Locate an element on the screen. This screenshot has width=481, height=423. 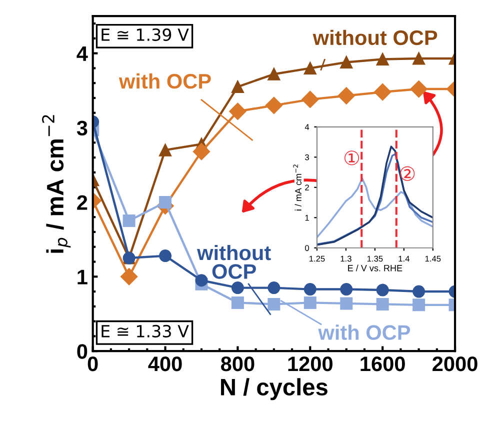
x-tick-label: 1.35 is located at coordinates (375, 259).